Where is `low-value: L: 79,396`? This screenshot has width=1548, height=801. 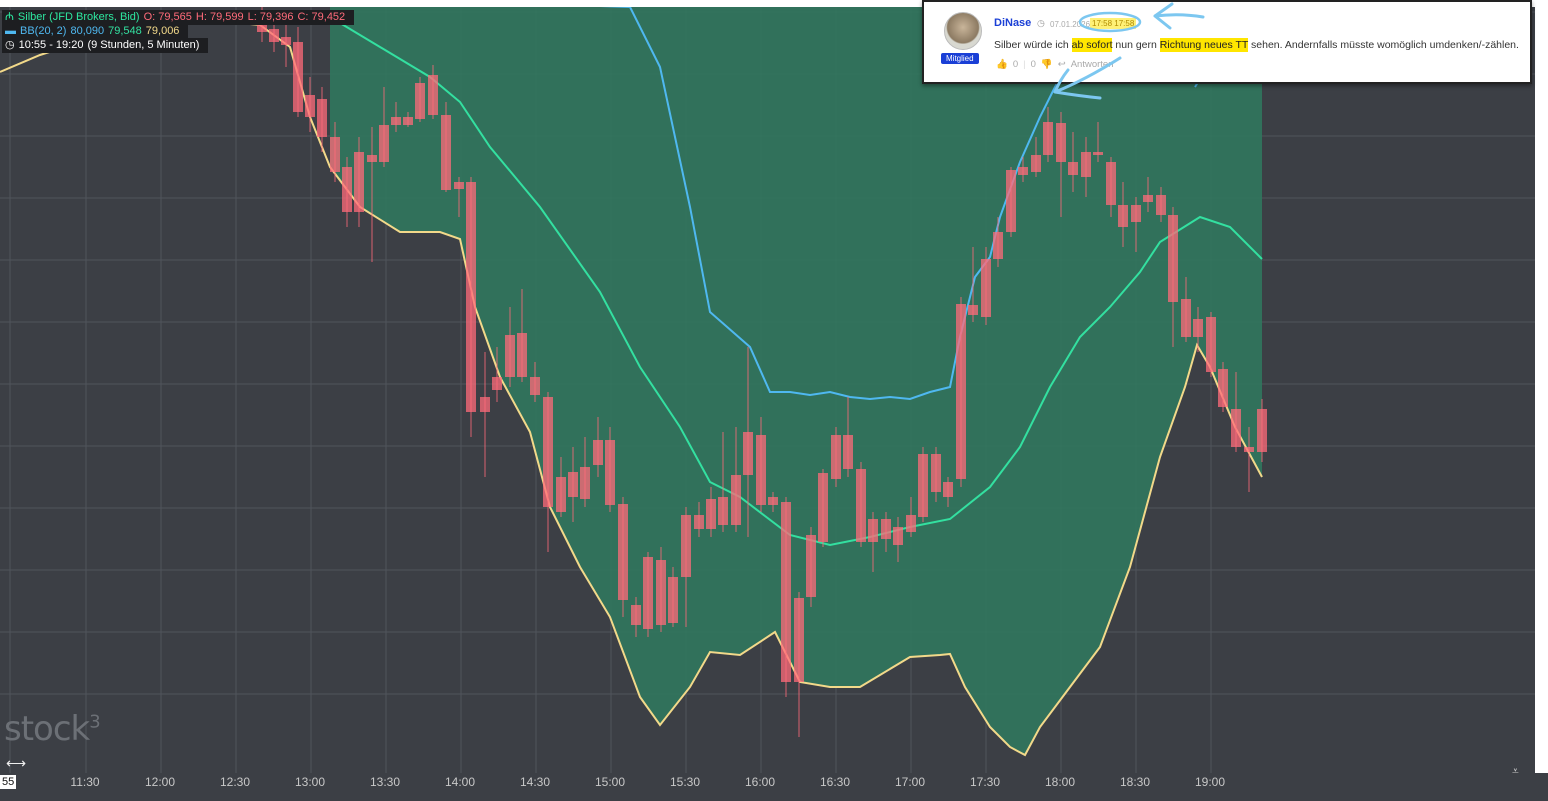 low-value: L: 79,396 is located at coordinates (270, 17).